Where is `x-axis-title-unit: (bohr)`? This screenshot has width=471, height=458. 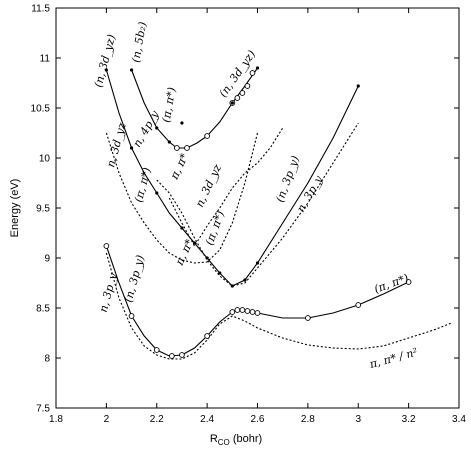
x-axis-title-unit: (bohr) is located at coordinates (246, 439).